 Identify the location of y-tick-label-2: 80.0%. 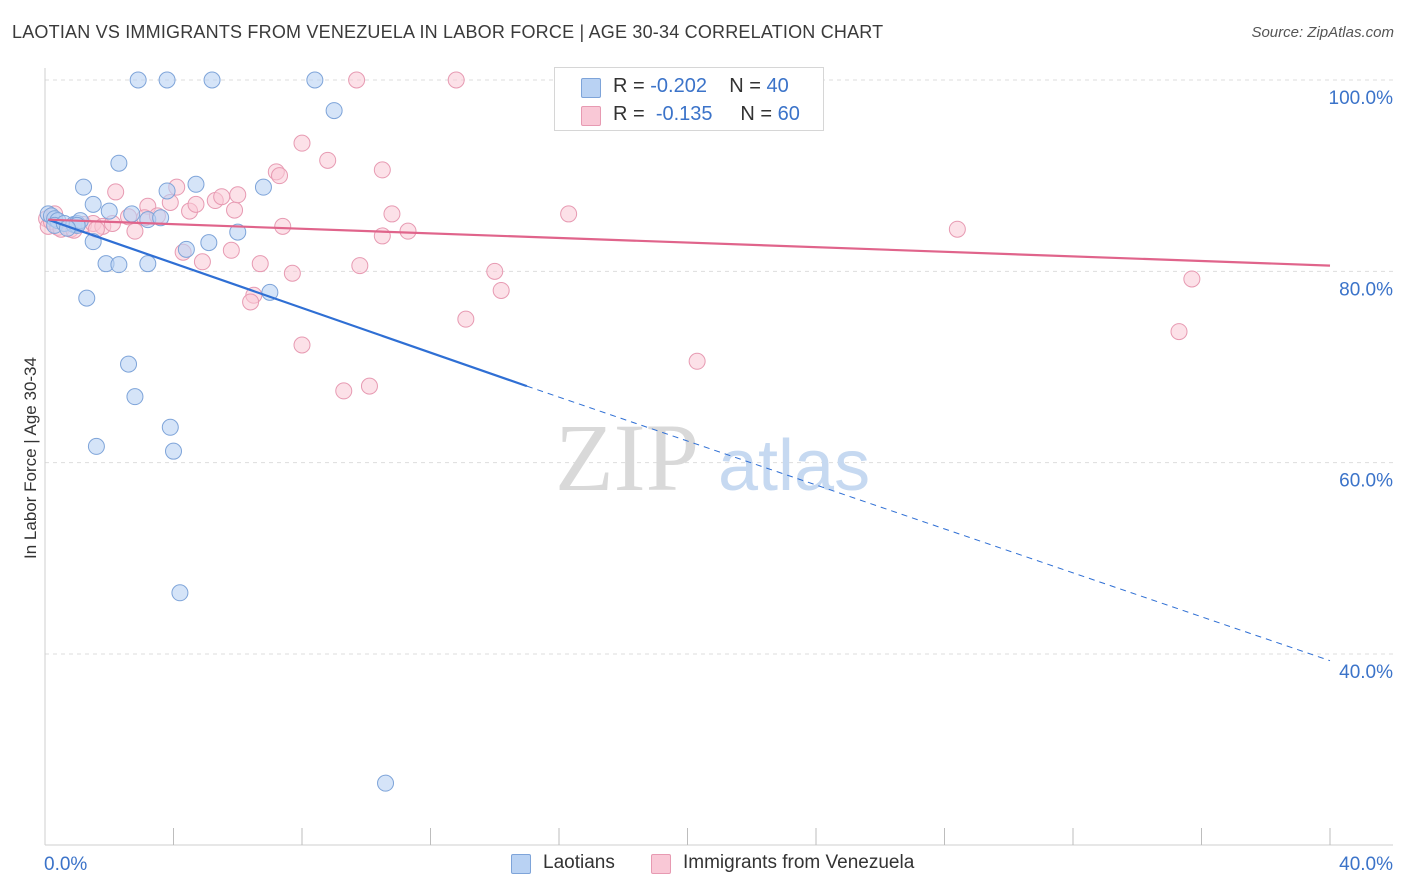
(1366, 289).